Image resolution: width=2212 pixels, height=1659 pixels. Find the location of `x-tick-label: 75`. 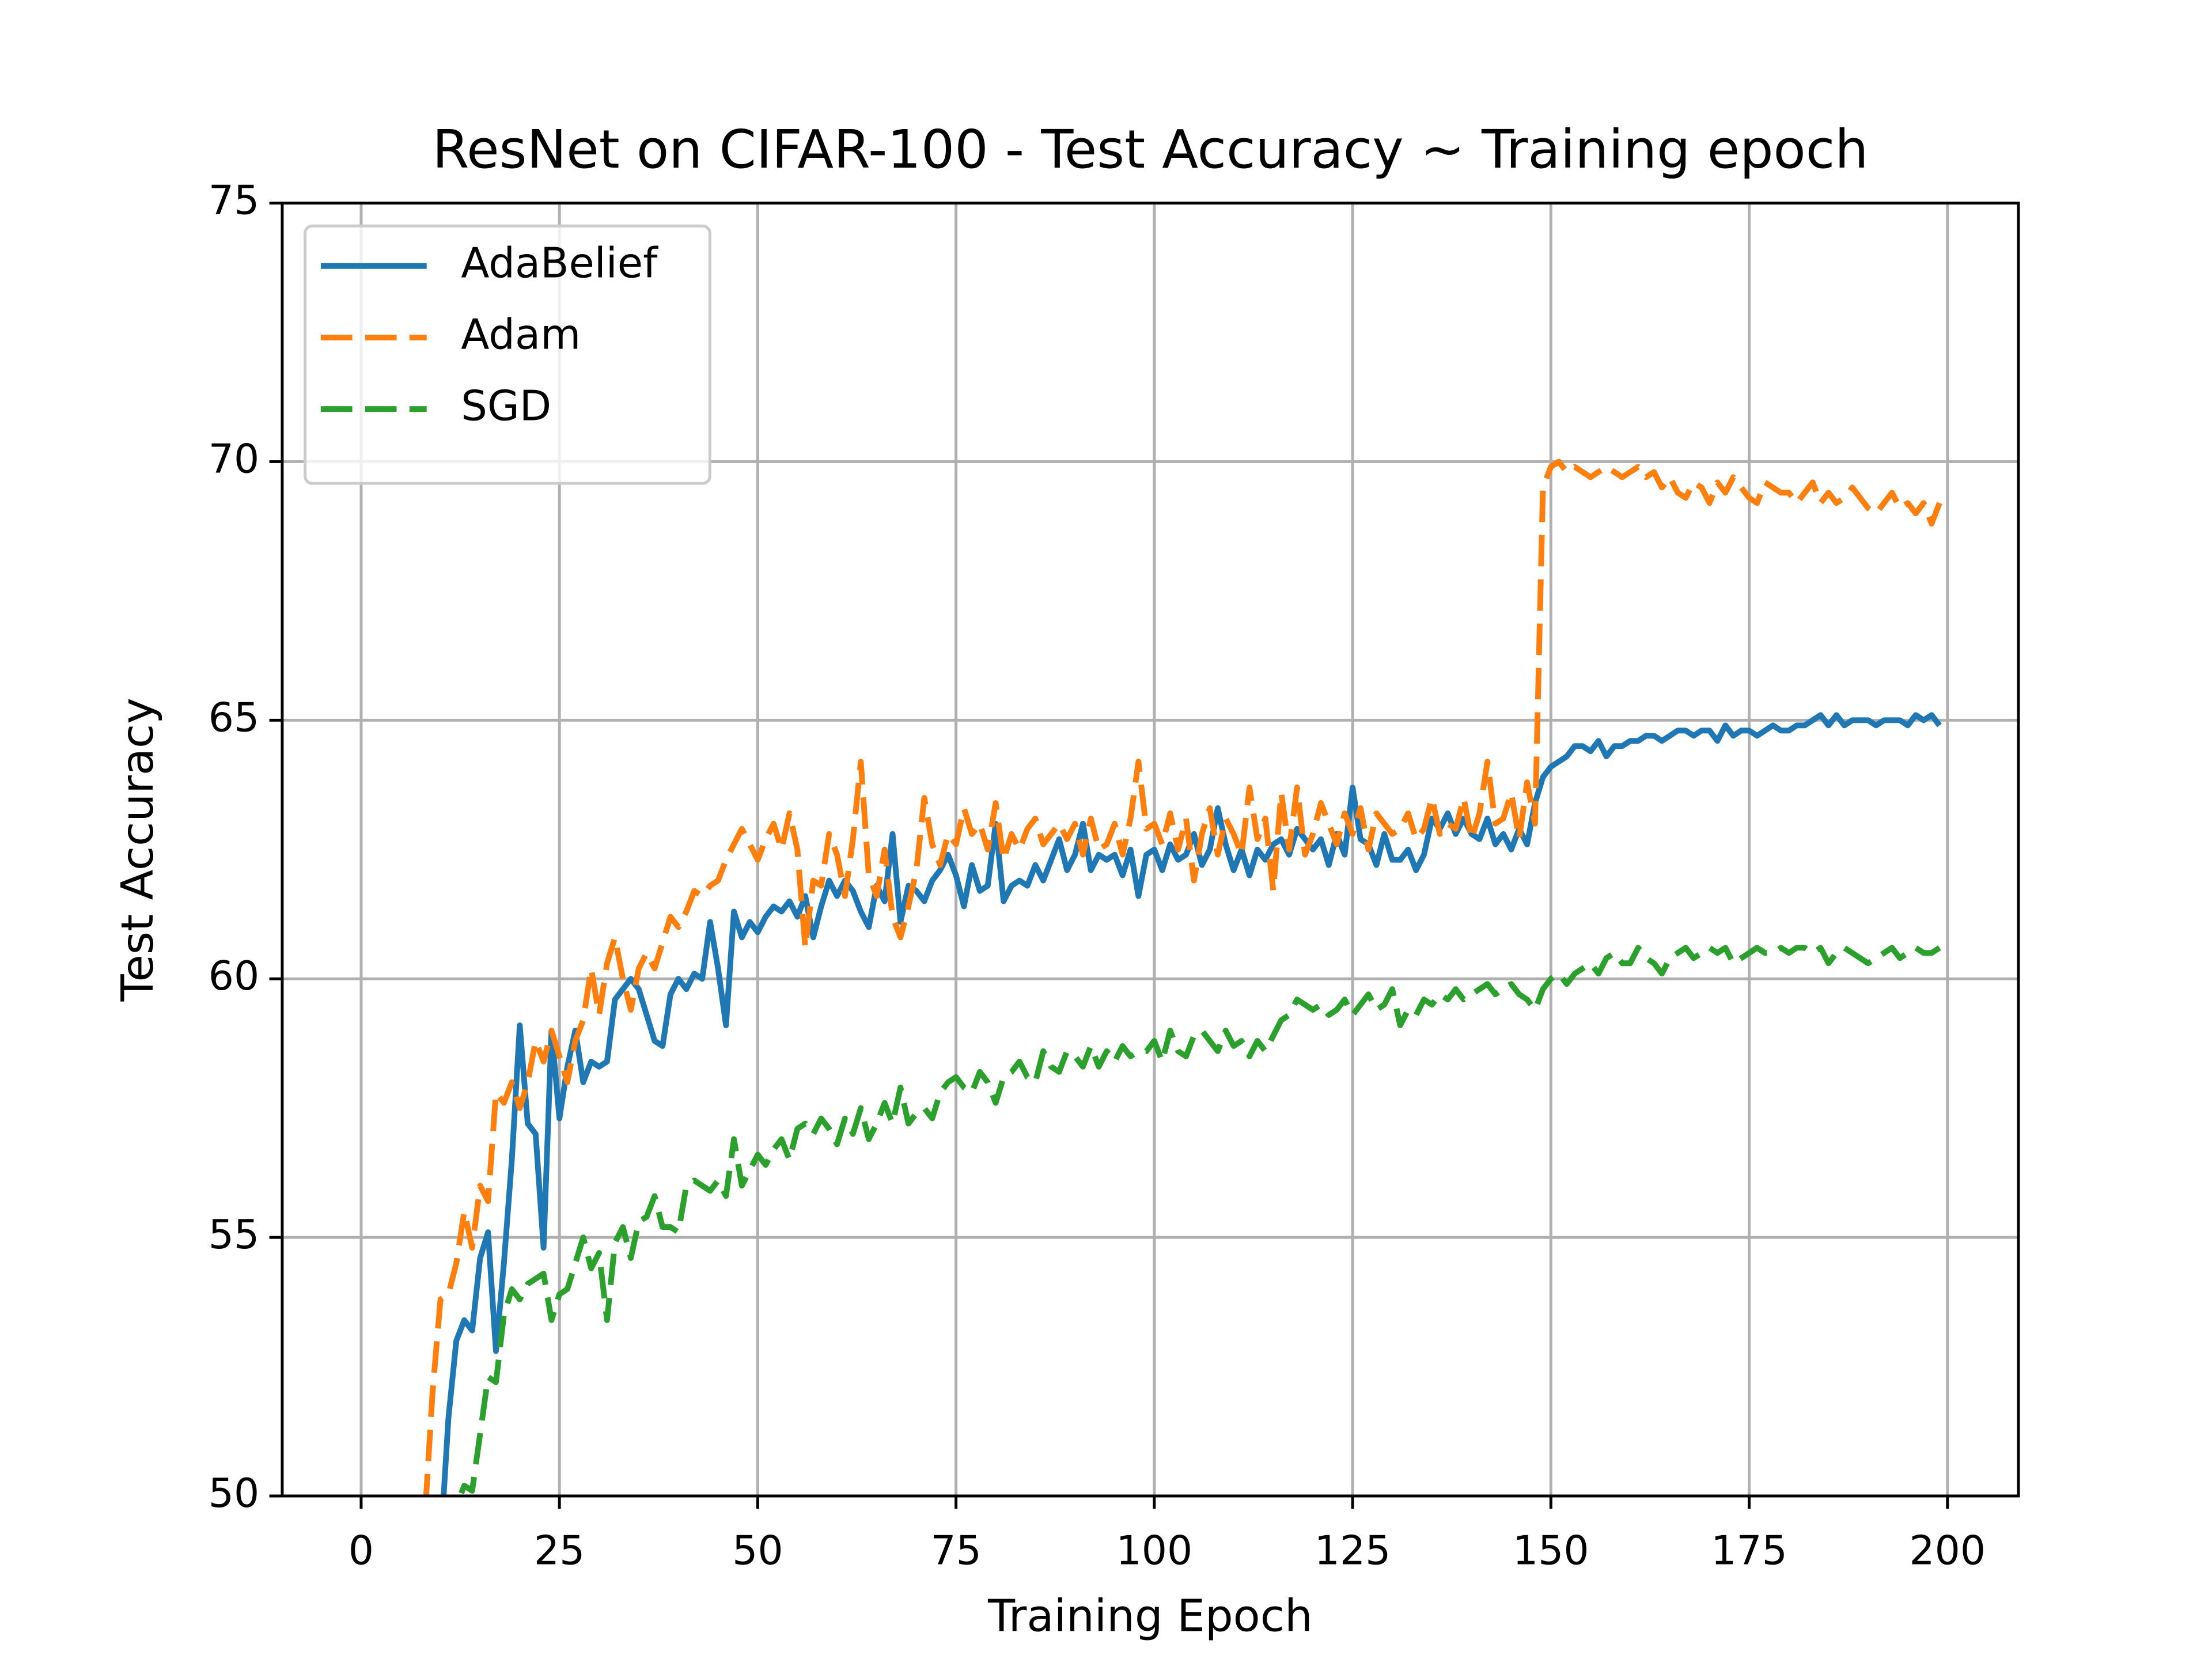

x-tick-label: 75 is located at coordinates (955, 1550).